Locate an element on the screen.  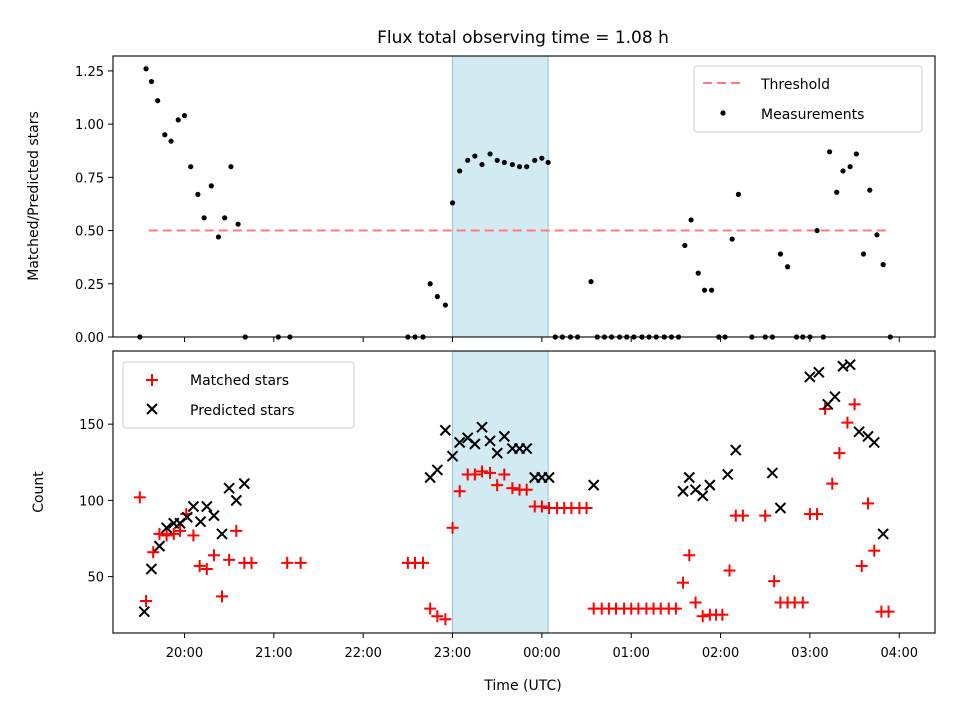
top-legend-box is located at coordinates (808, 99).